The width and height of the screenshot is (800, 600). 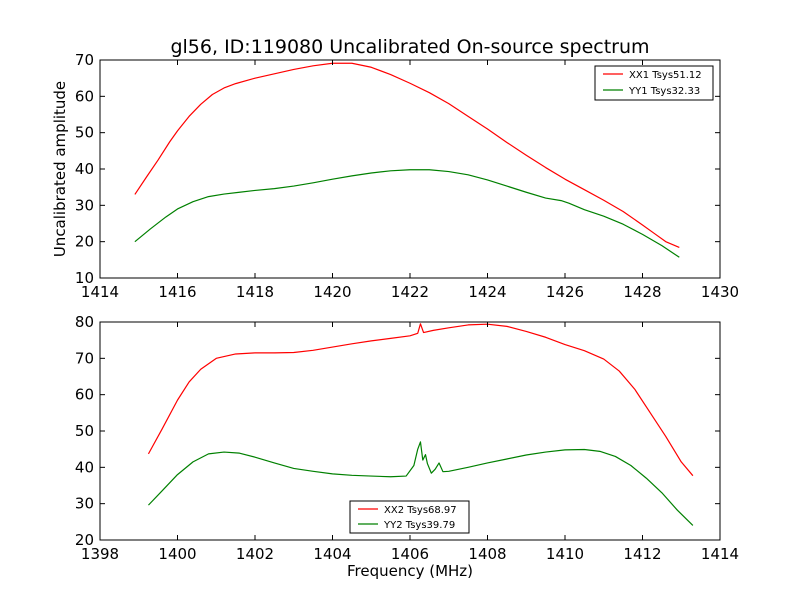 I want to click on top-x-tick-label: 1428, so click(x=642, y=292).